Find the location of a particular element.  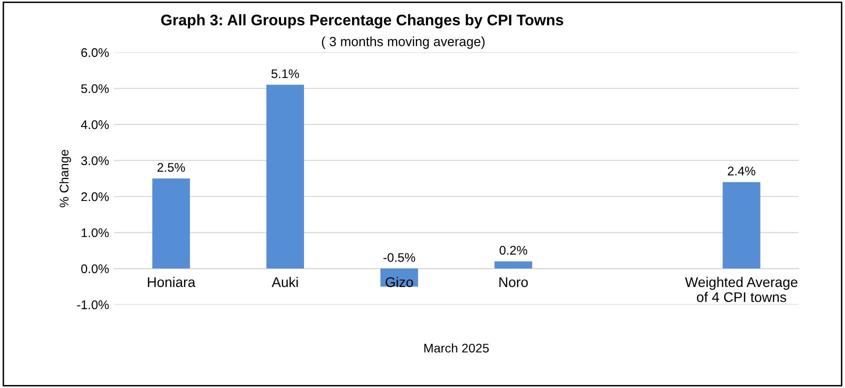

y-tick-label: 0.0% is located at coordinates (95, 269).